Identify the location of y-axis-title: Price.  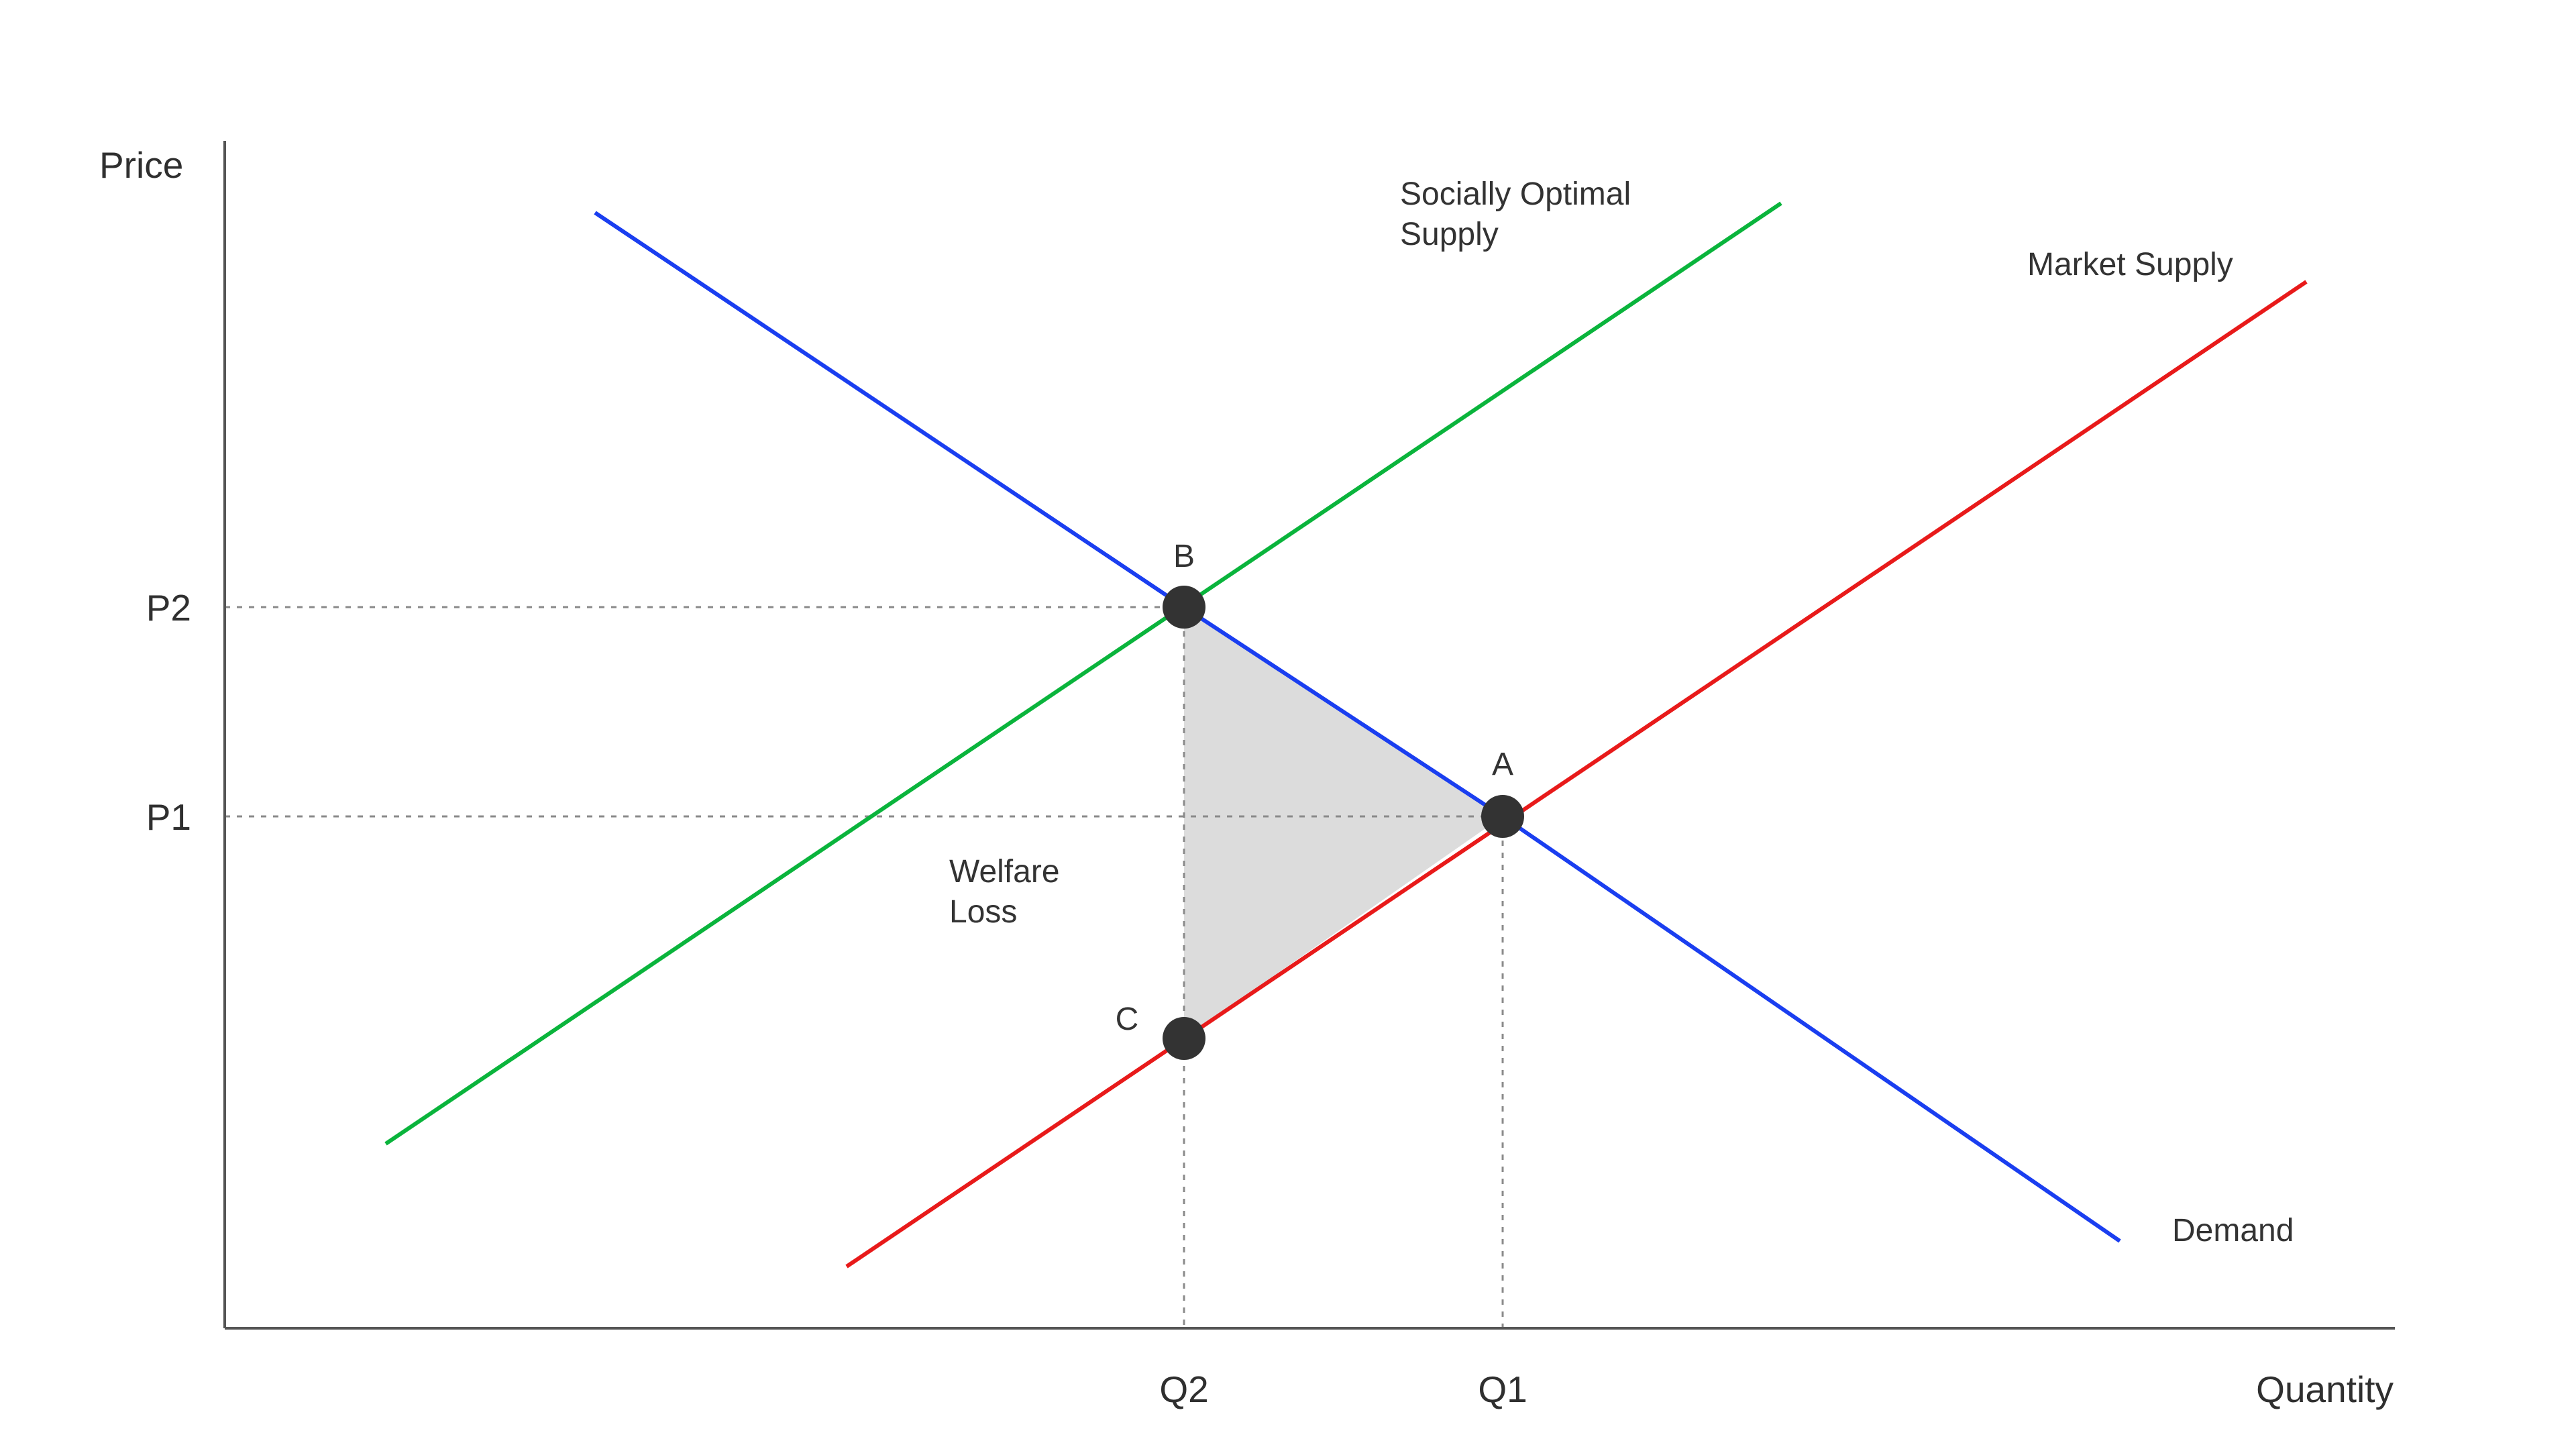
(141, 165).